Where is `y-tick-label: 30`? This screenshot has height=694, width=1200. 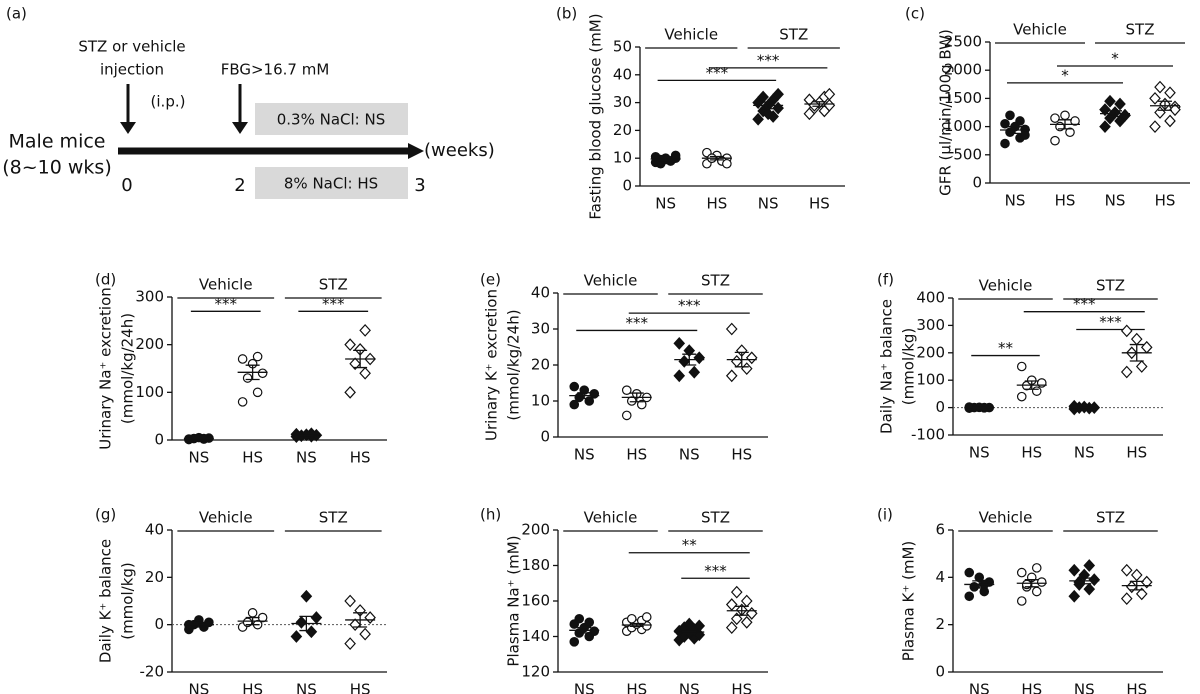
y-tick-label: 30 is located at coordinates (540, 329).